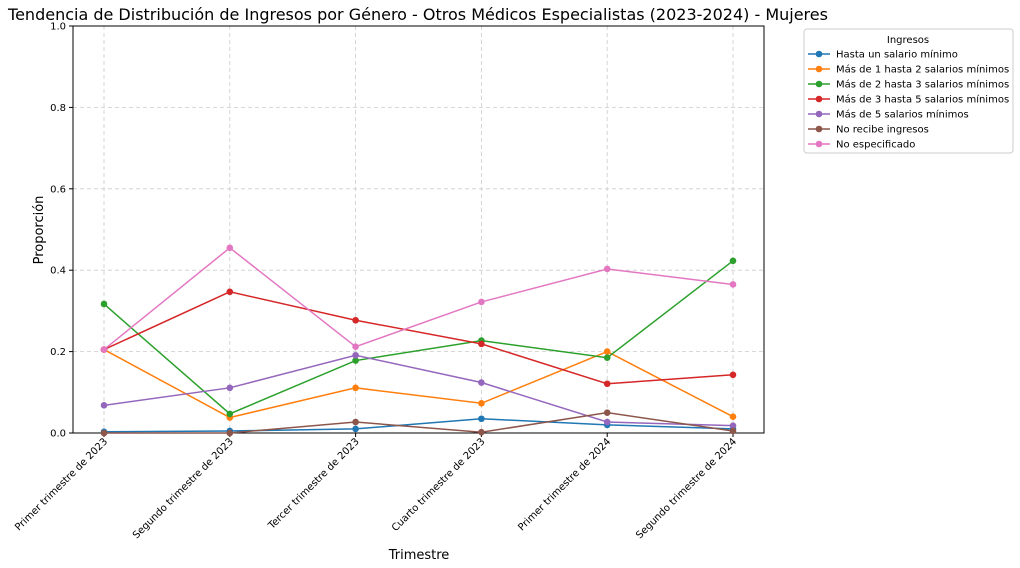 The width and height of the screenshot is (1020, 568). What do you see at coordinates (908, 40) in the screenshot?
I see `legend-title: Ingresos` at bounding box center [908, 40].